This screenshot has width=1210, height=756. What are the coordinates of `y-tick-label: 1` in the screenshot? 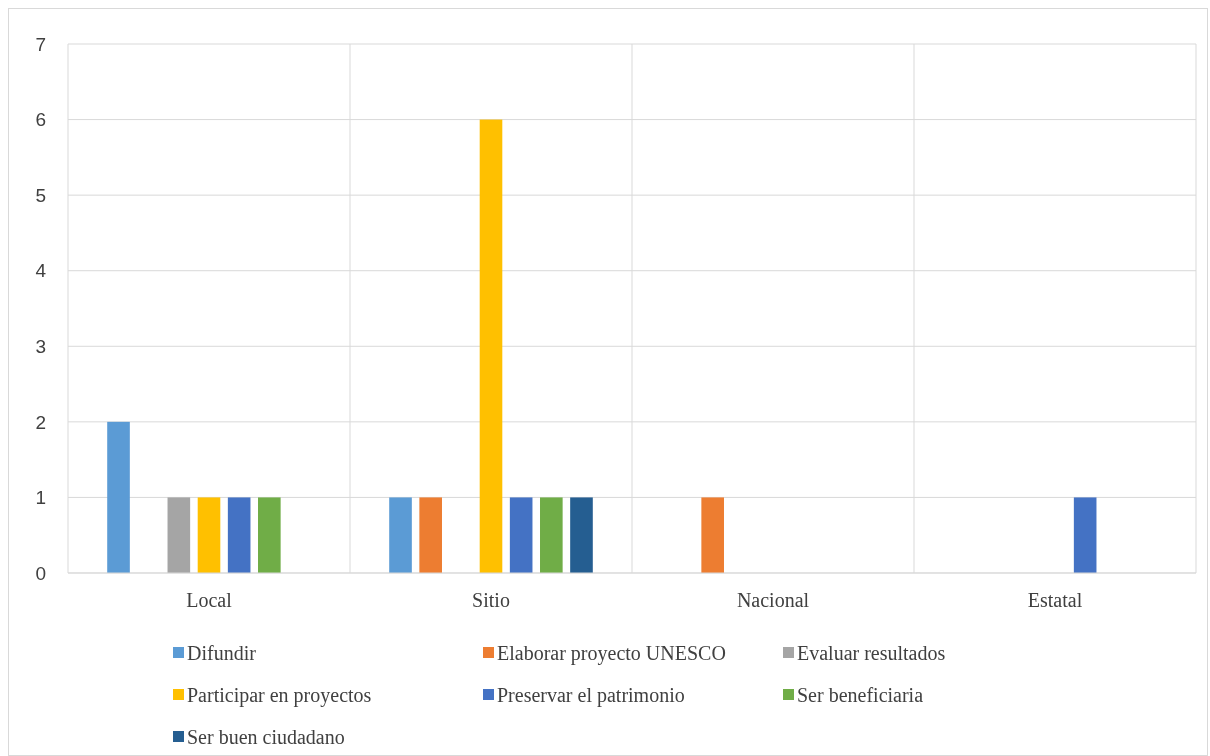 It's located at (40, 498).